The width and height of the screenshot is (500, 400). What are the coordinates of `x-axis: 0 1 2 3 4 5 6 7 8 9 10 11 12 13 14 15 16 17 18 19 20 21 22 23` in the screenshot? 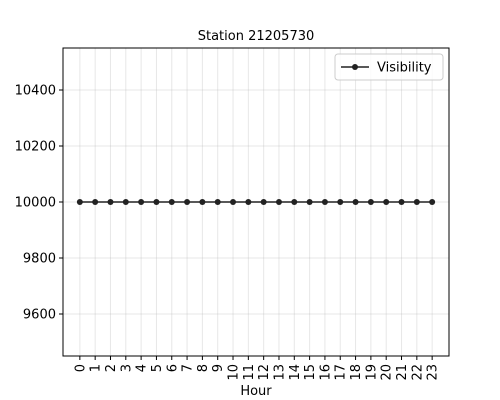 It's located at (257, 368).